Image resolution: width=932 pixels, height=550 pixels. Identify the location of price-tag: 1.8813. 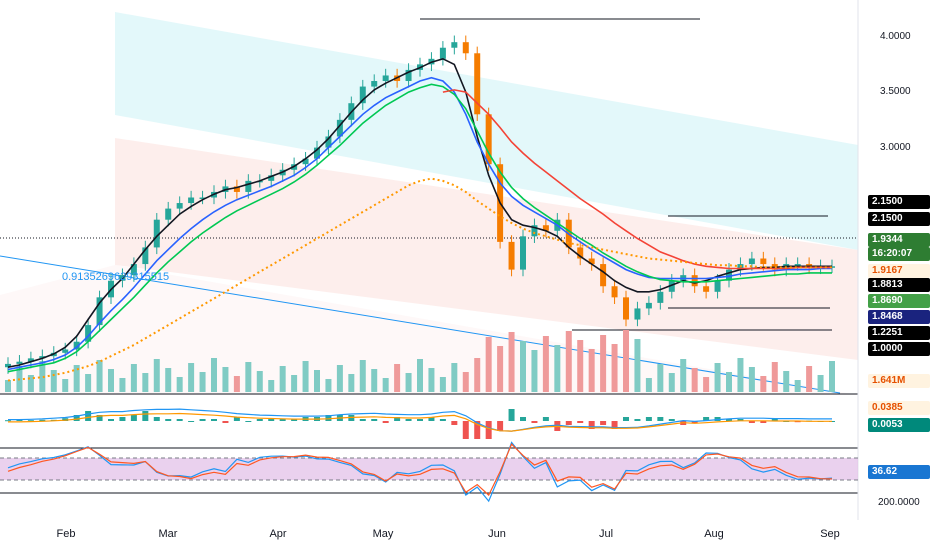
(899, 285).